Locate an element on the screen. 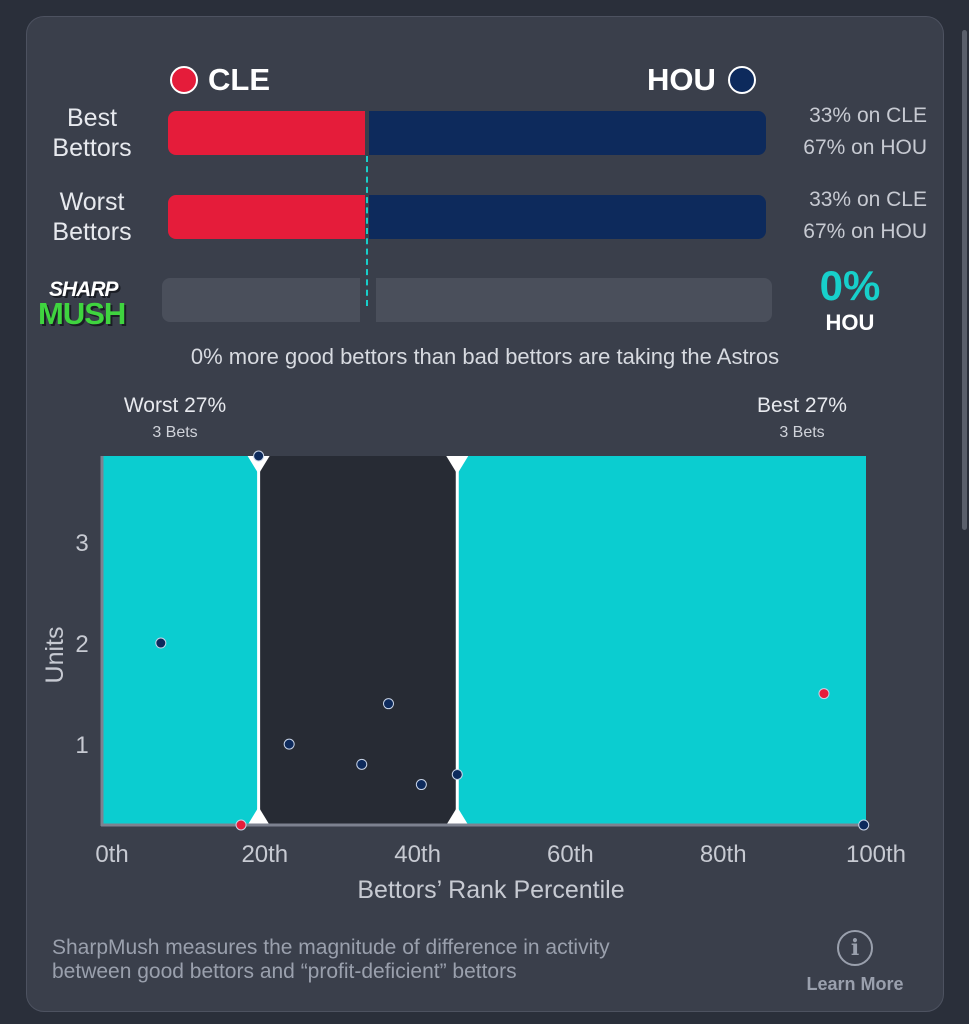 The image size is (969, 1024). best-bettors-label: Best Bettors is located at coordinates (92, 133).